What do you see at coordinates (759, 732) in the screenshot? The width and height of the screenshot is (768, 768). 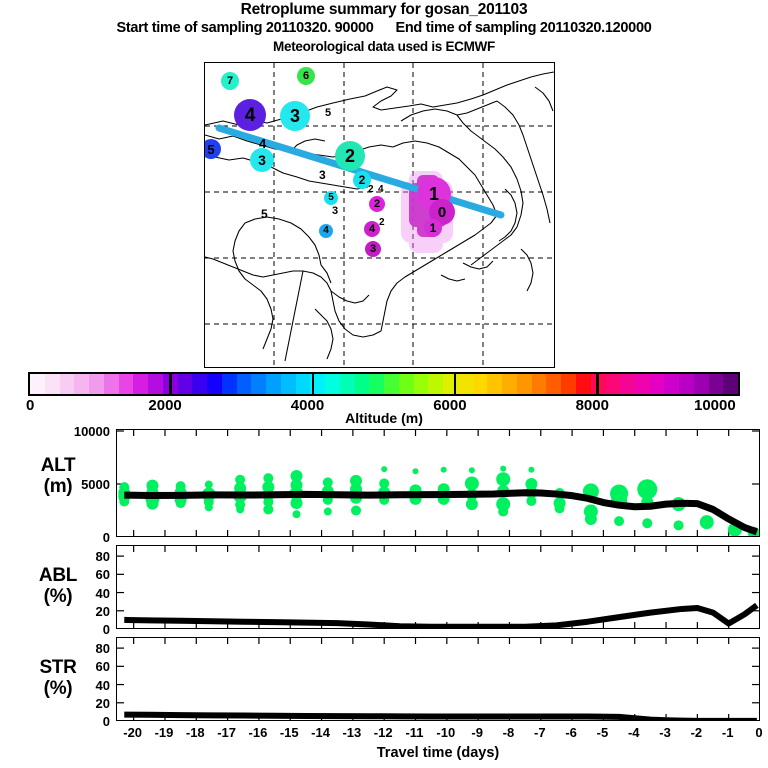 I see `x-tick-label: 0` at bounding box center [759, 732].